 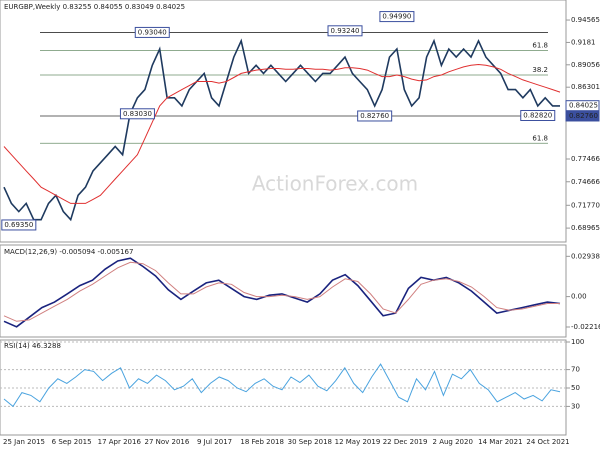 I want to click on annotation-label: 0.82760, so click(x=374, y=116).